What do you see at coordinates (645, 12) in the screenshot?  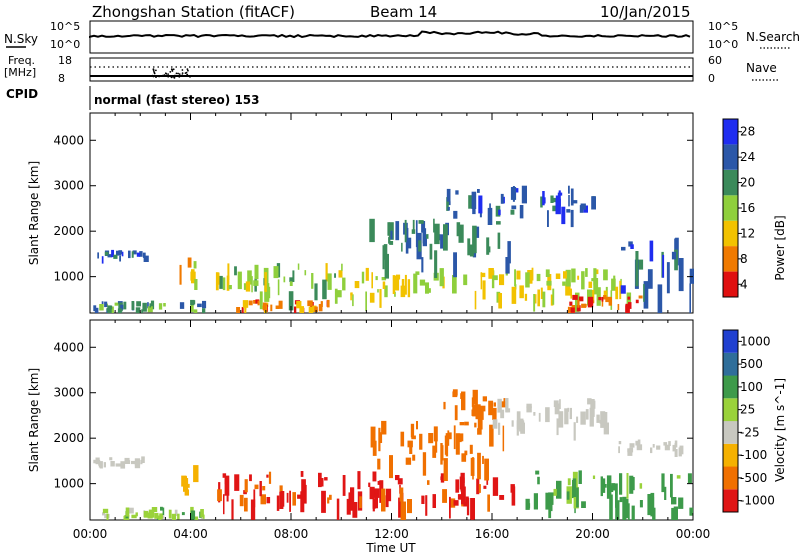 I see `date-label: 10/Jan/2015` at bounding box center [645, 12].